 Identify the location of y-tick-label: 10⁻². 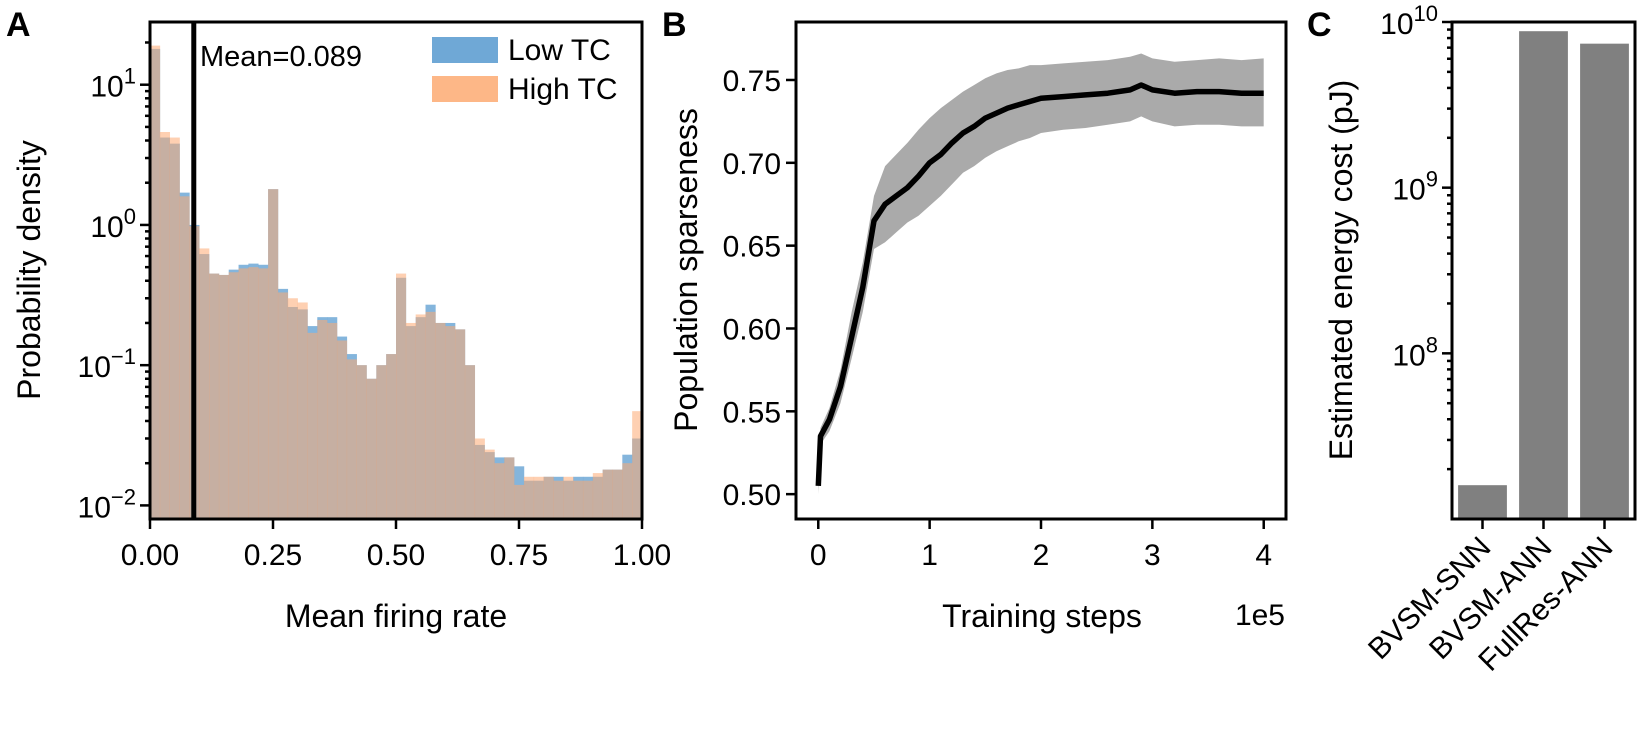
(107, 504).